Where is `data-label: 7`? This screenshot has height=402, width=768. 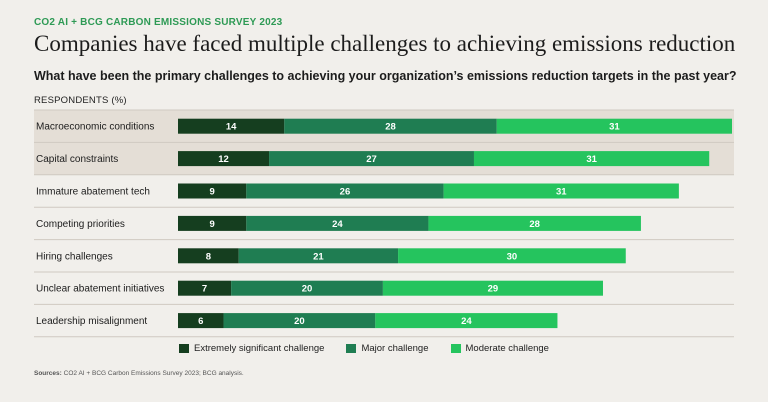 data-label: 7 is located at coordinates (204, 289).